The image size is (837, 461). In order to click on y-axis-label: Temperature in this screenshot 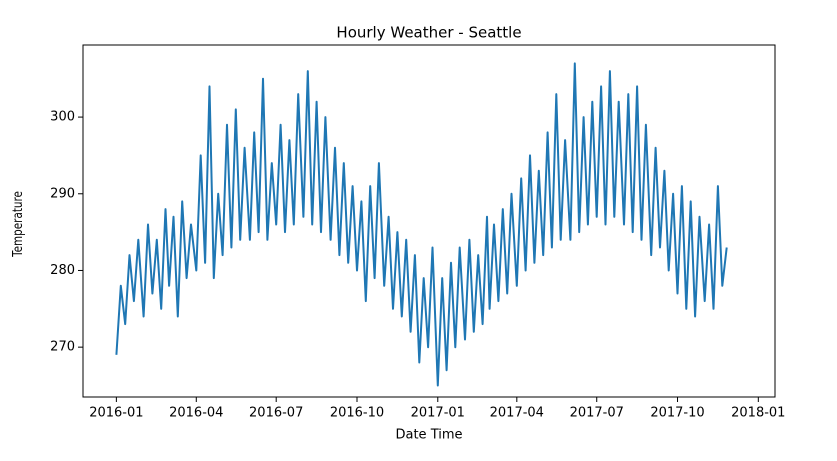, I will do `click(17, 224)`.